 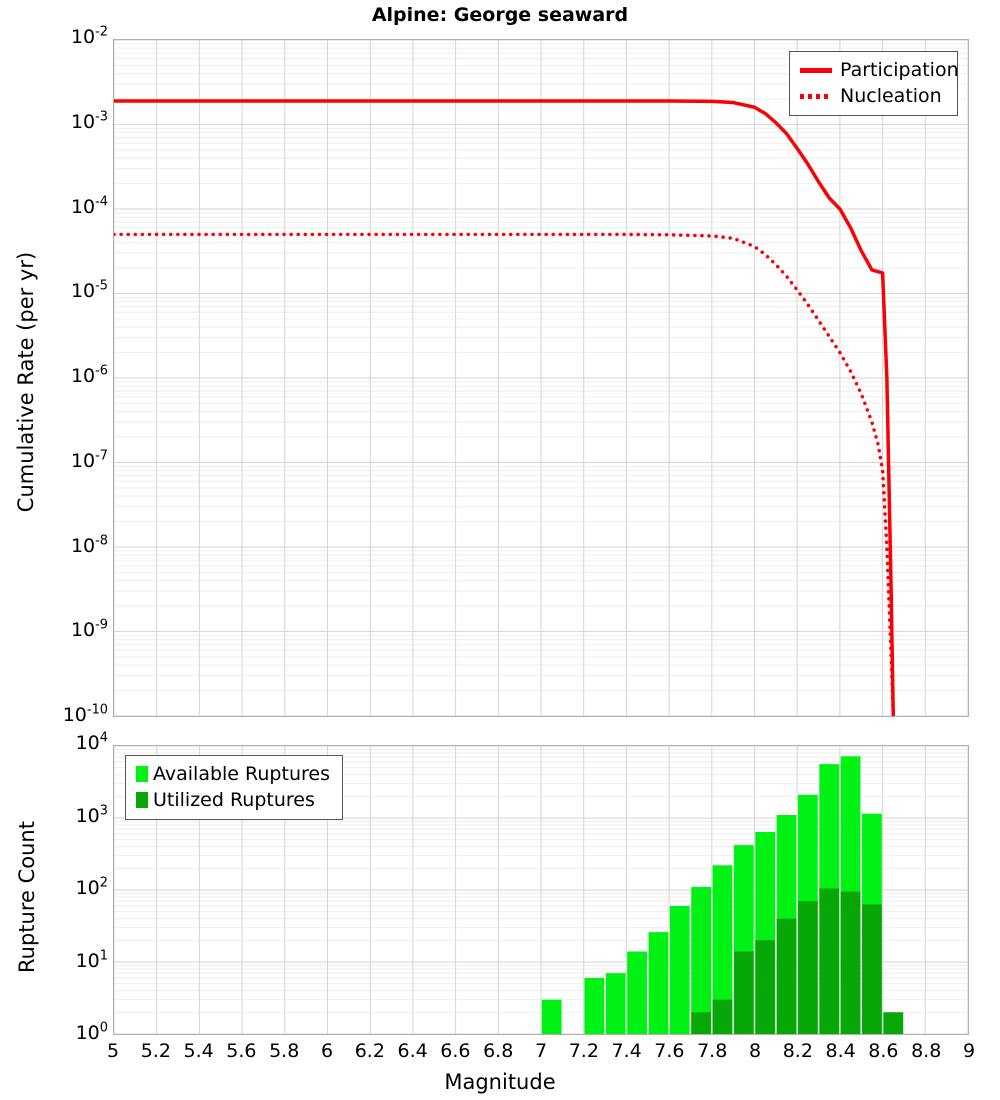 What do you see at coordinates (241, 773) in the screenshot?
I see `legend-label-available-ruptures: Available Ruptures` at bounding box center [241, 773].